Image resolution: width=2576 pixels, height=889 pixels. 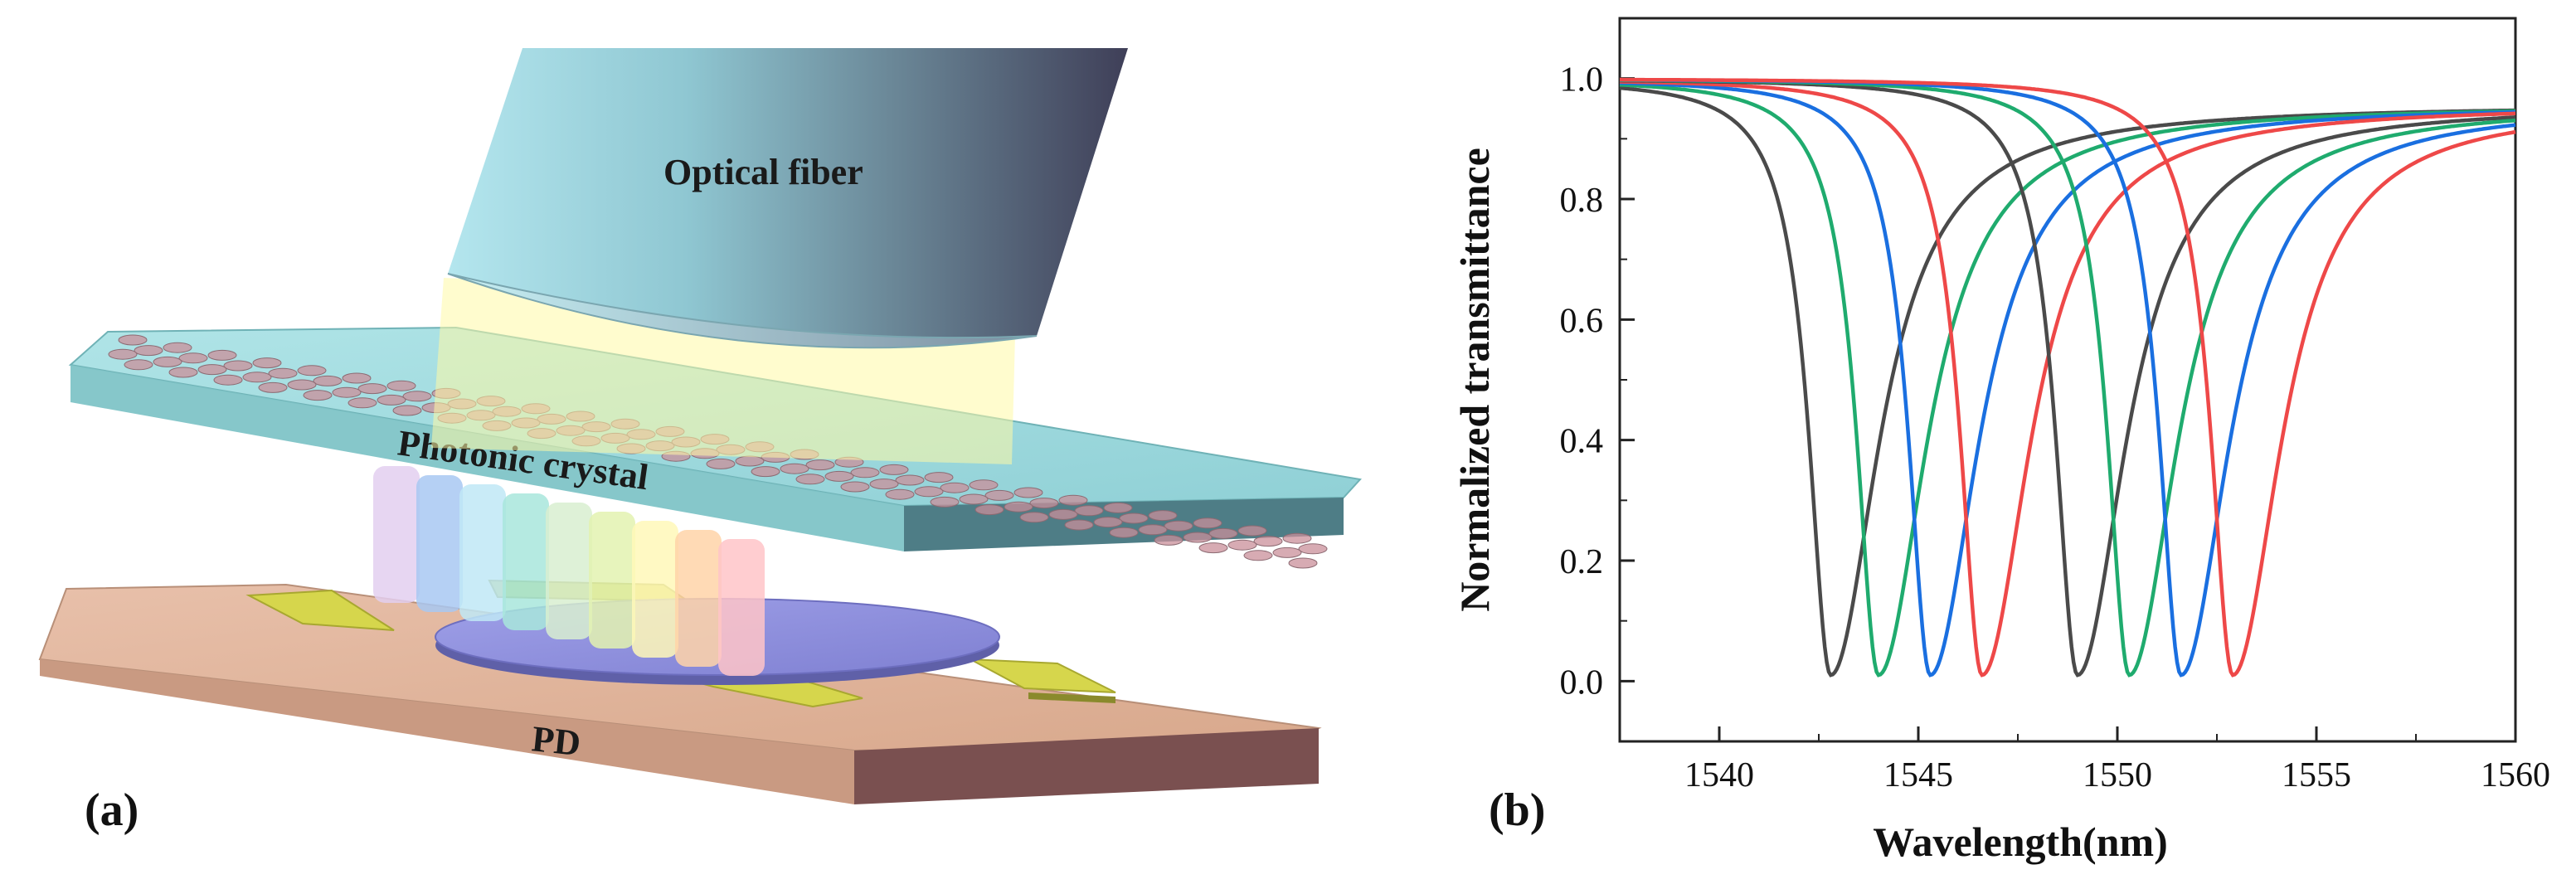 What do you see at coordinates (1582, 442) in the screenshot?
I see `y-tick-label: 0.4` at bounding box center [1582, 442].